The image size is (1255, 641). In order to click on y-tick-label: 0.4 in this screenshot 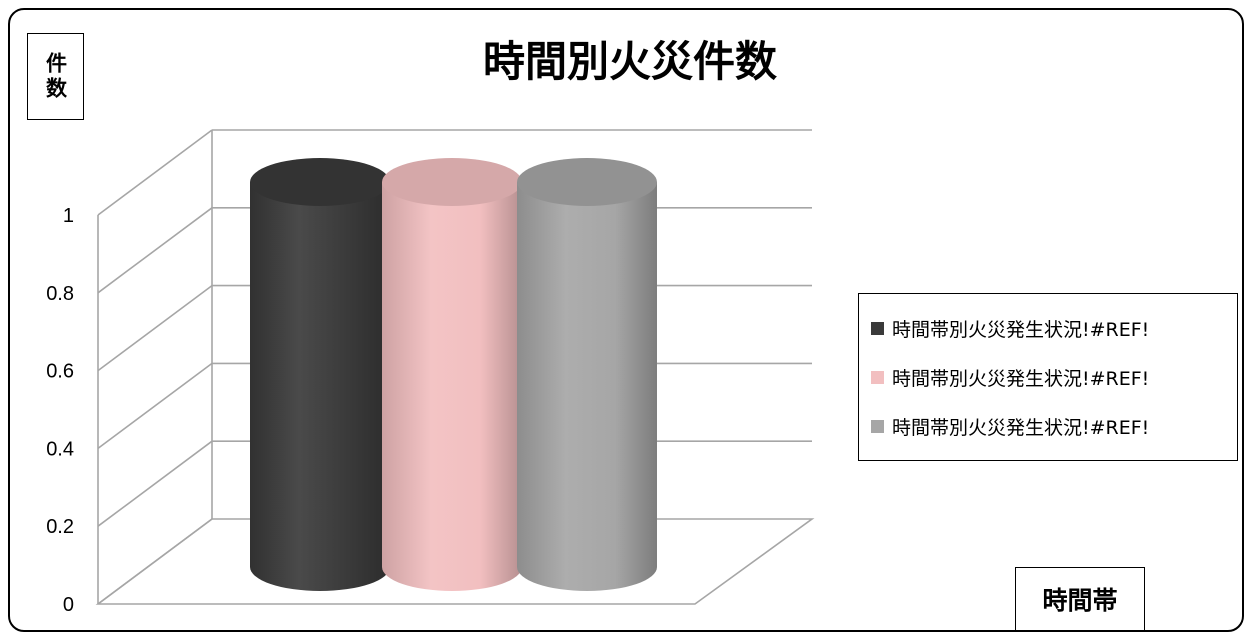, I will do `click(60, 449)`.